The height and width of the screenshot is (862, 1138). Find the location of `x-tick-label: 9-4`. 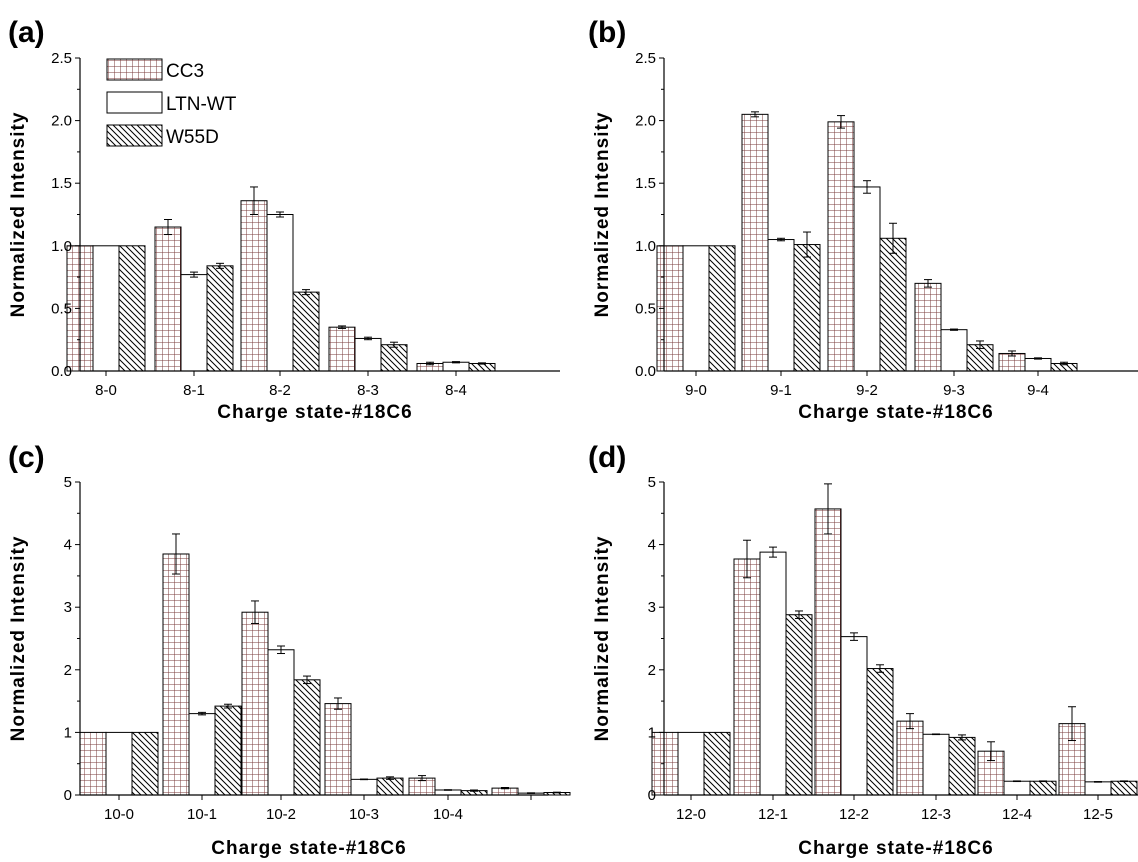

x-tick-label: 9-4 is located at coordinates (1038, 390).